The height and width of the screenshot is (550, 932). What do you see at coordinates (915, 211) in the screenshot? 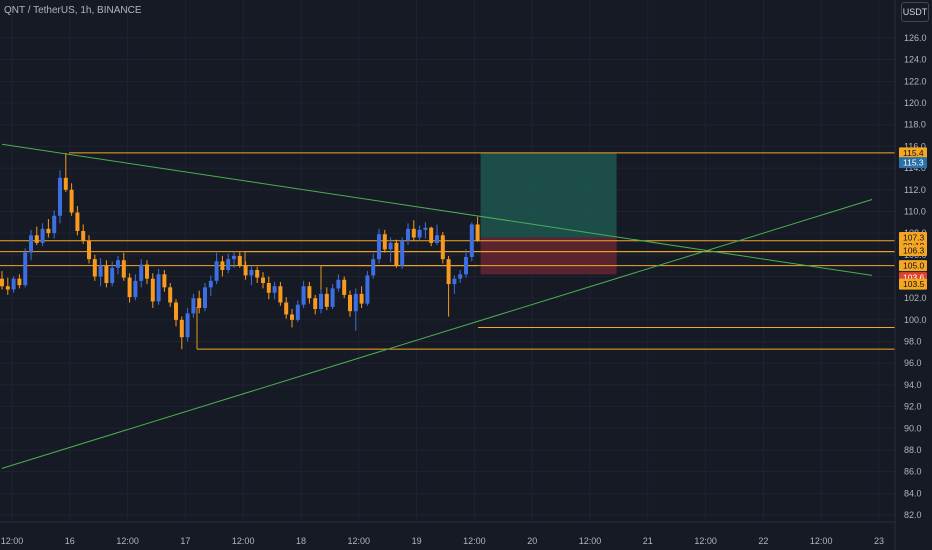
I see `y-tick-label: 110.0` at bounding box center [915, 211].